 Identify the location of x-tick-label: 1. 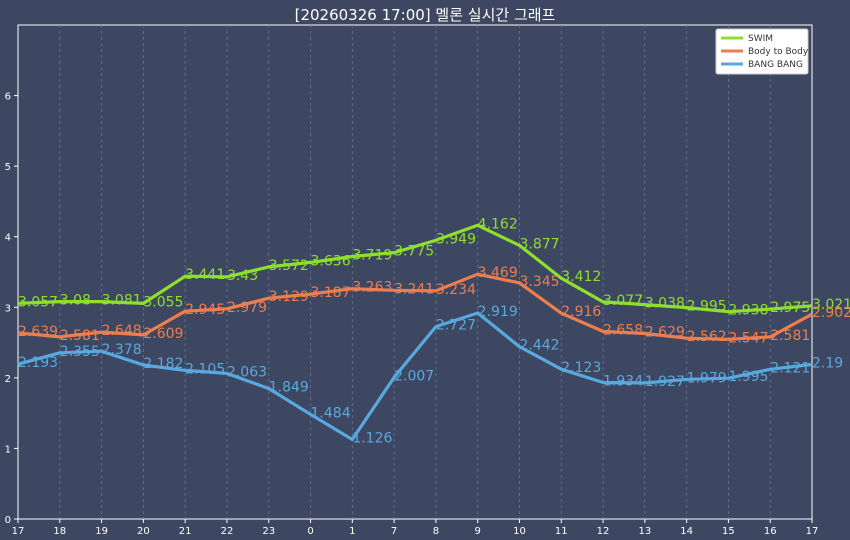
(352, 531).